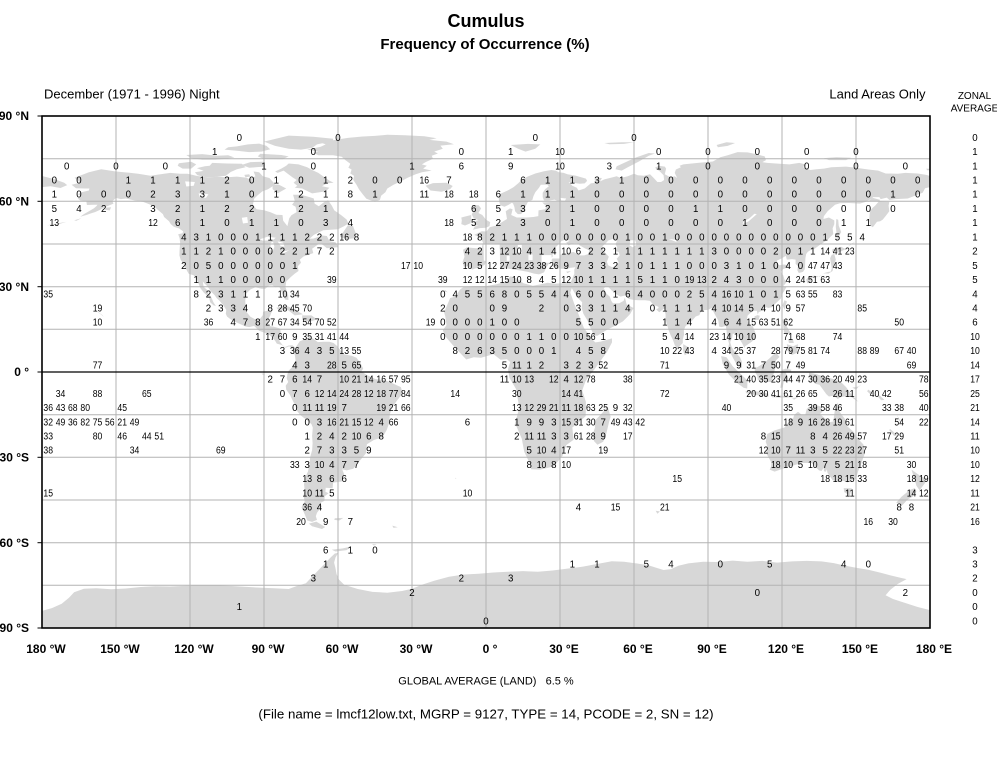  Describe the element at coordinates (579, 422) in the screenshot. I see `svg-text: 31` at that location.